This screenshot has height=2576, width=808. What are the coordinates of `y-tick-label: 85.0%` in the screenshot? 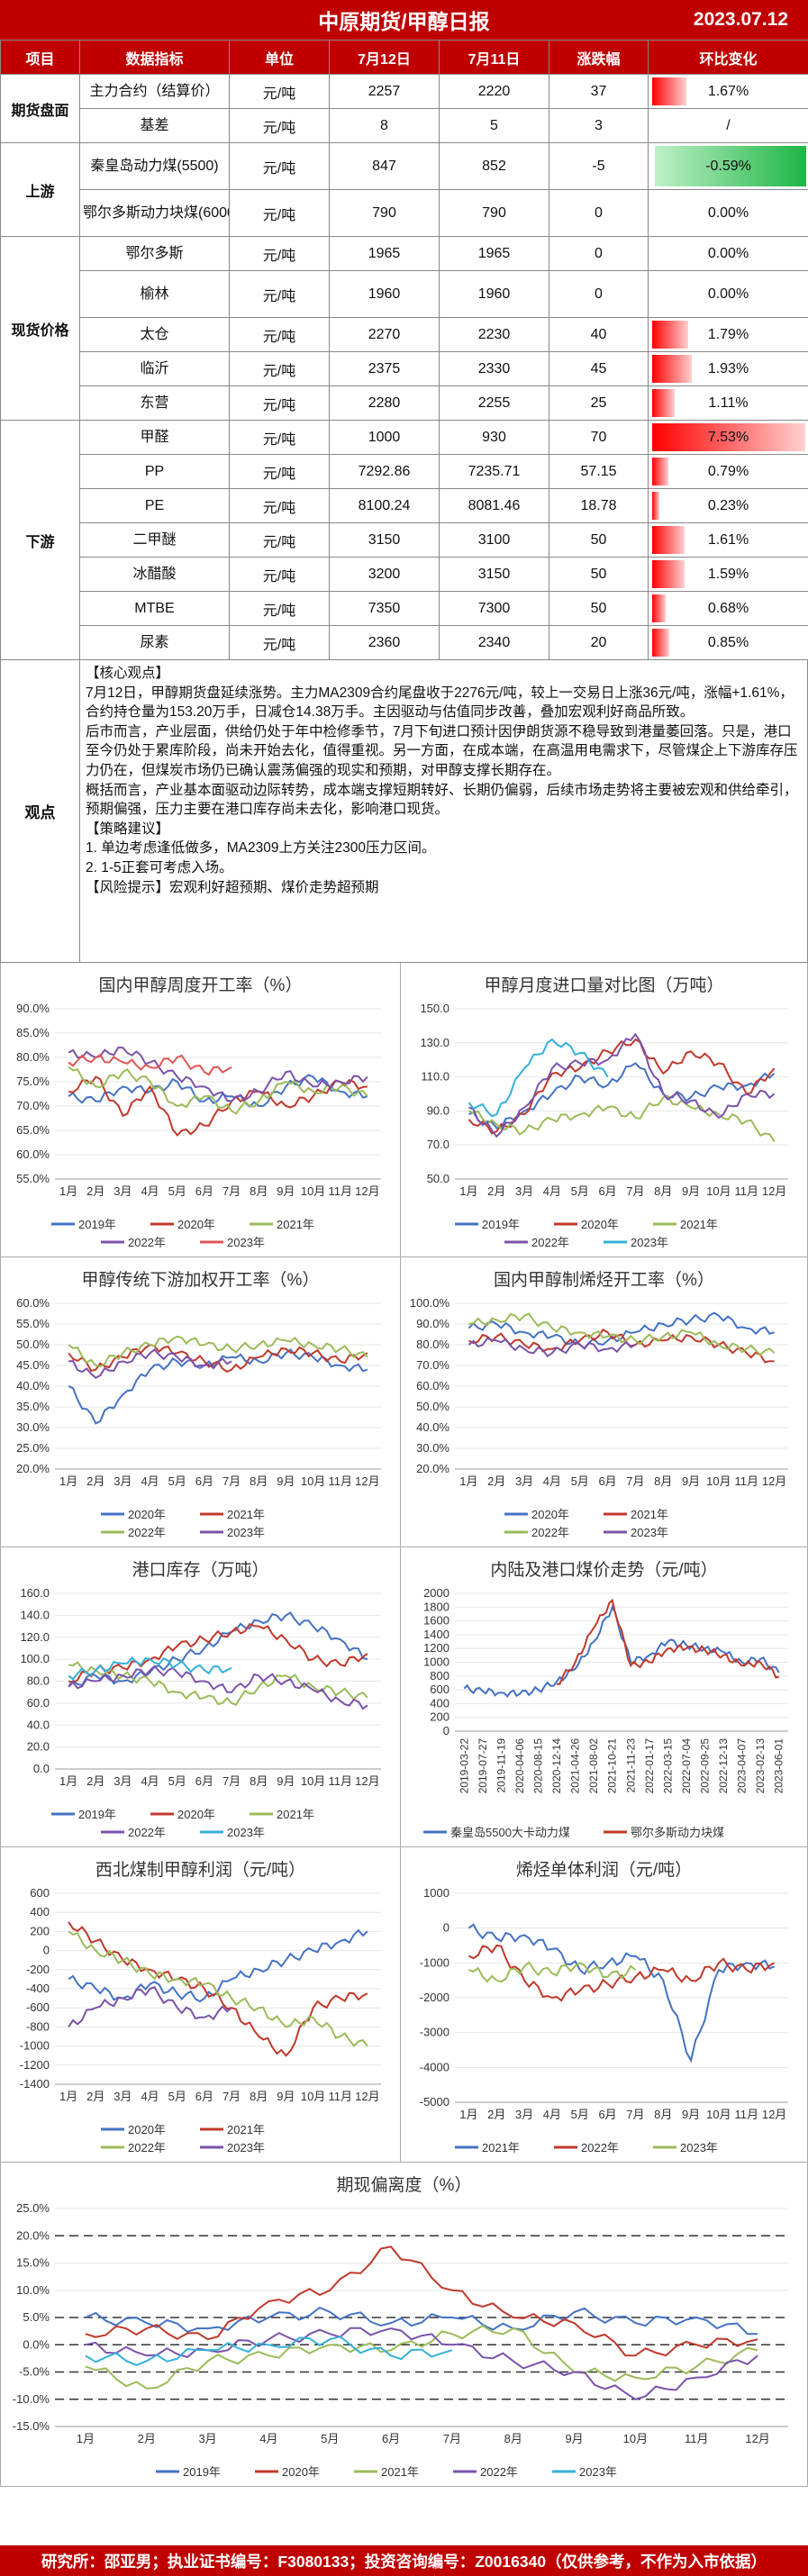 It's located at (33, 1032).